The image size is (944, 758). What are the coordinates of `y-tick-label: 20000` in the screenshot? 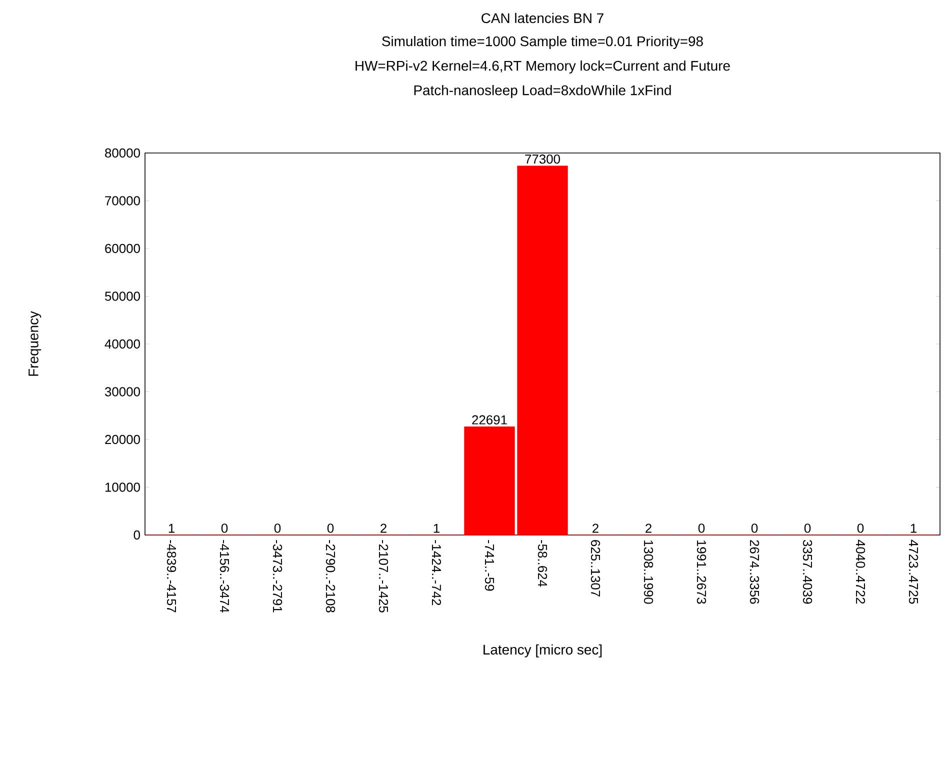 It's located at (122, 439).